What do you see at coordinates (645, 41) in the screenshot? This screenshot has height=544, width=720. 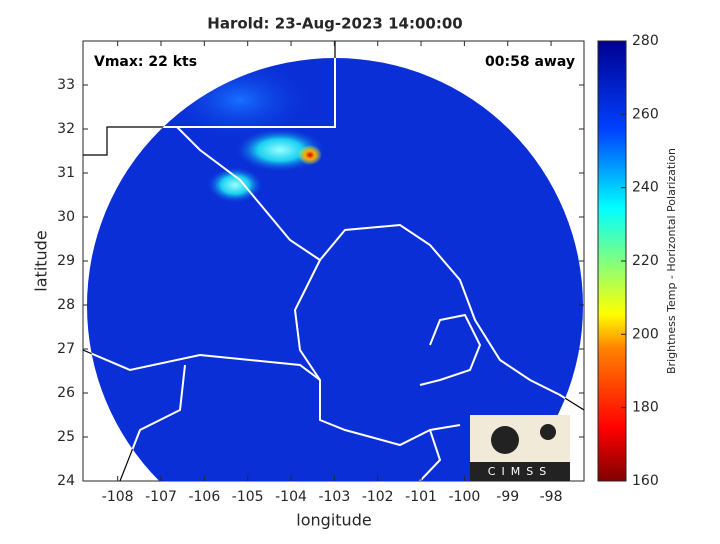 I see `colorbar-tick-label: 280` at bounding box center [645, 41].